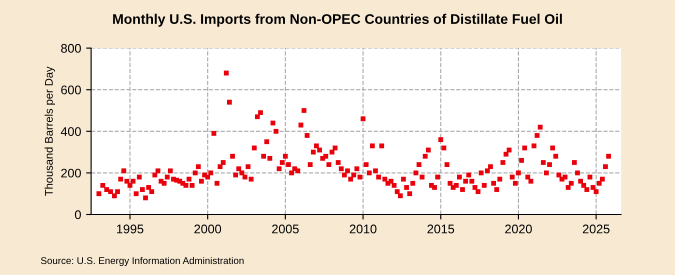  What do you see at coordinates (77, 215) in the screenshot?
I see `y-tick-label: 0` at bounding box center [77, 215].